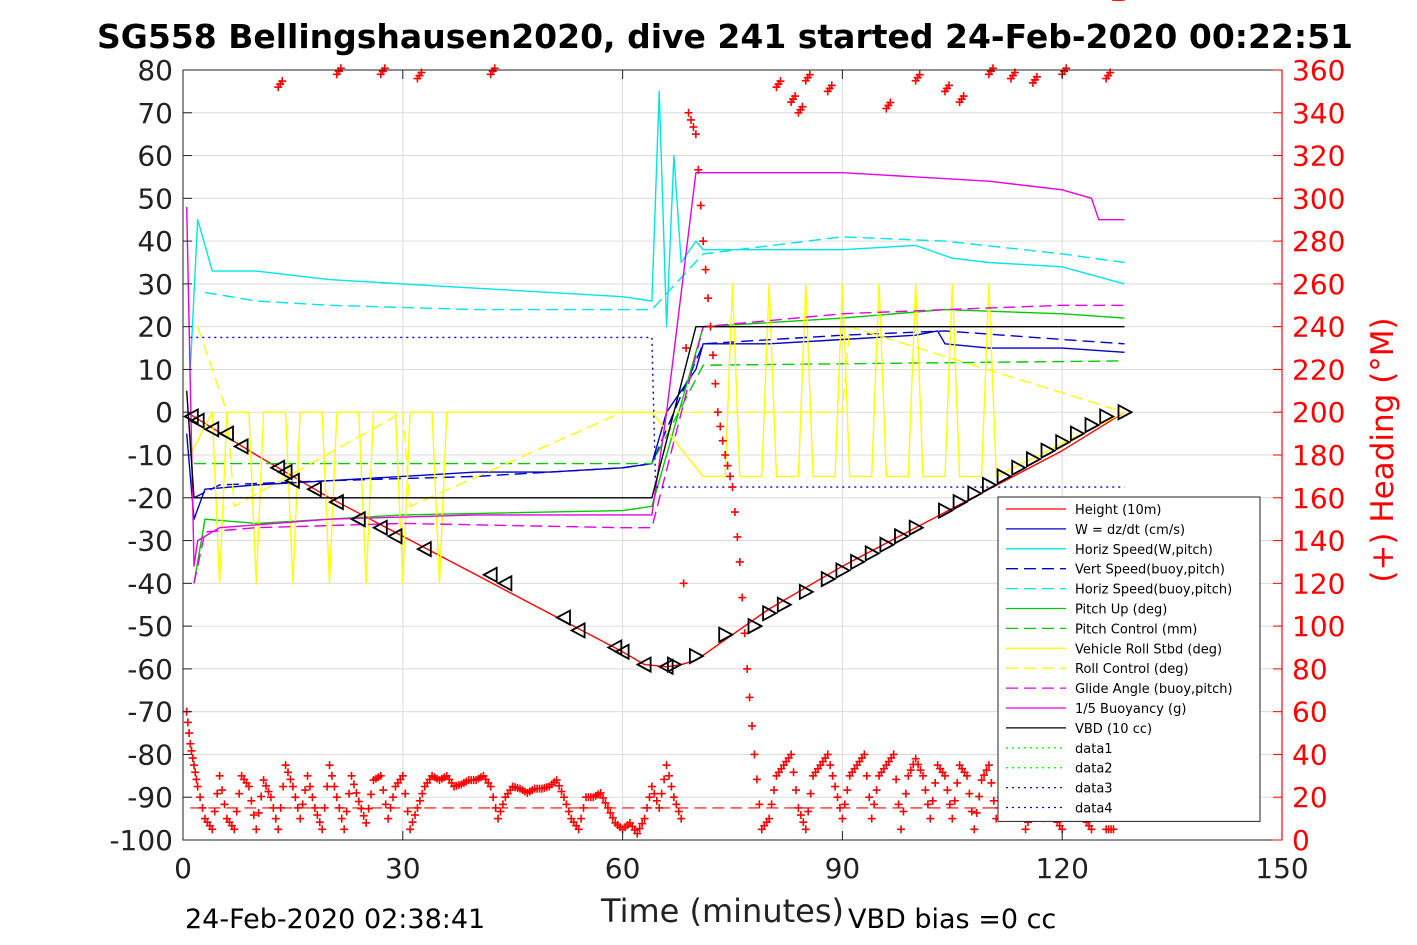 Image resolution: width=1417 pixels, height=945 pixels. What do you see at coordinates (335, 919) in the screenshot?
I see `footer-timestamp: 24-Feb-2020 02:38:41` at bounding box center [335, 919].